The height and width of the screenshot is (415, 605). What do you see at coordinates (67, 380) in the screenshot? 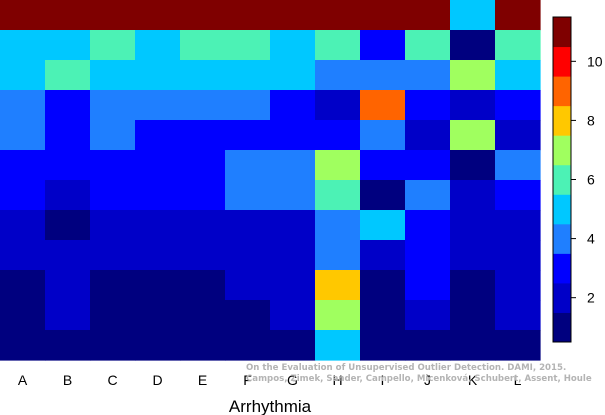
I see `x-tick-label: B` at bounding box center [67, 380].